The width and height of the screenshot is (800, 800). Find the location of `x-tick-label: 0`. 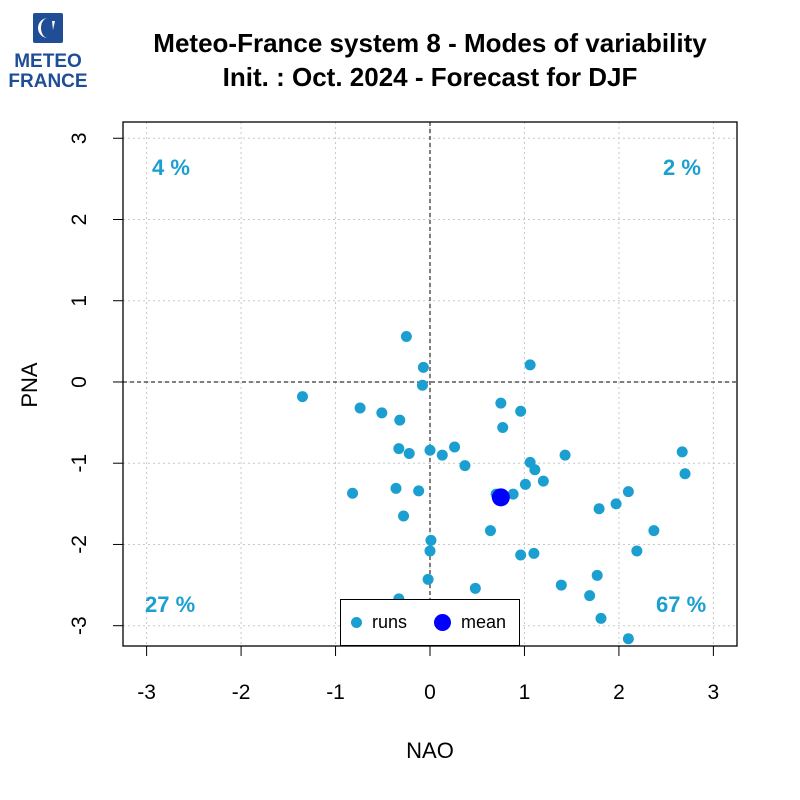

x-tick-label: 0 is located at coordinates (430, 692).